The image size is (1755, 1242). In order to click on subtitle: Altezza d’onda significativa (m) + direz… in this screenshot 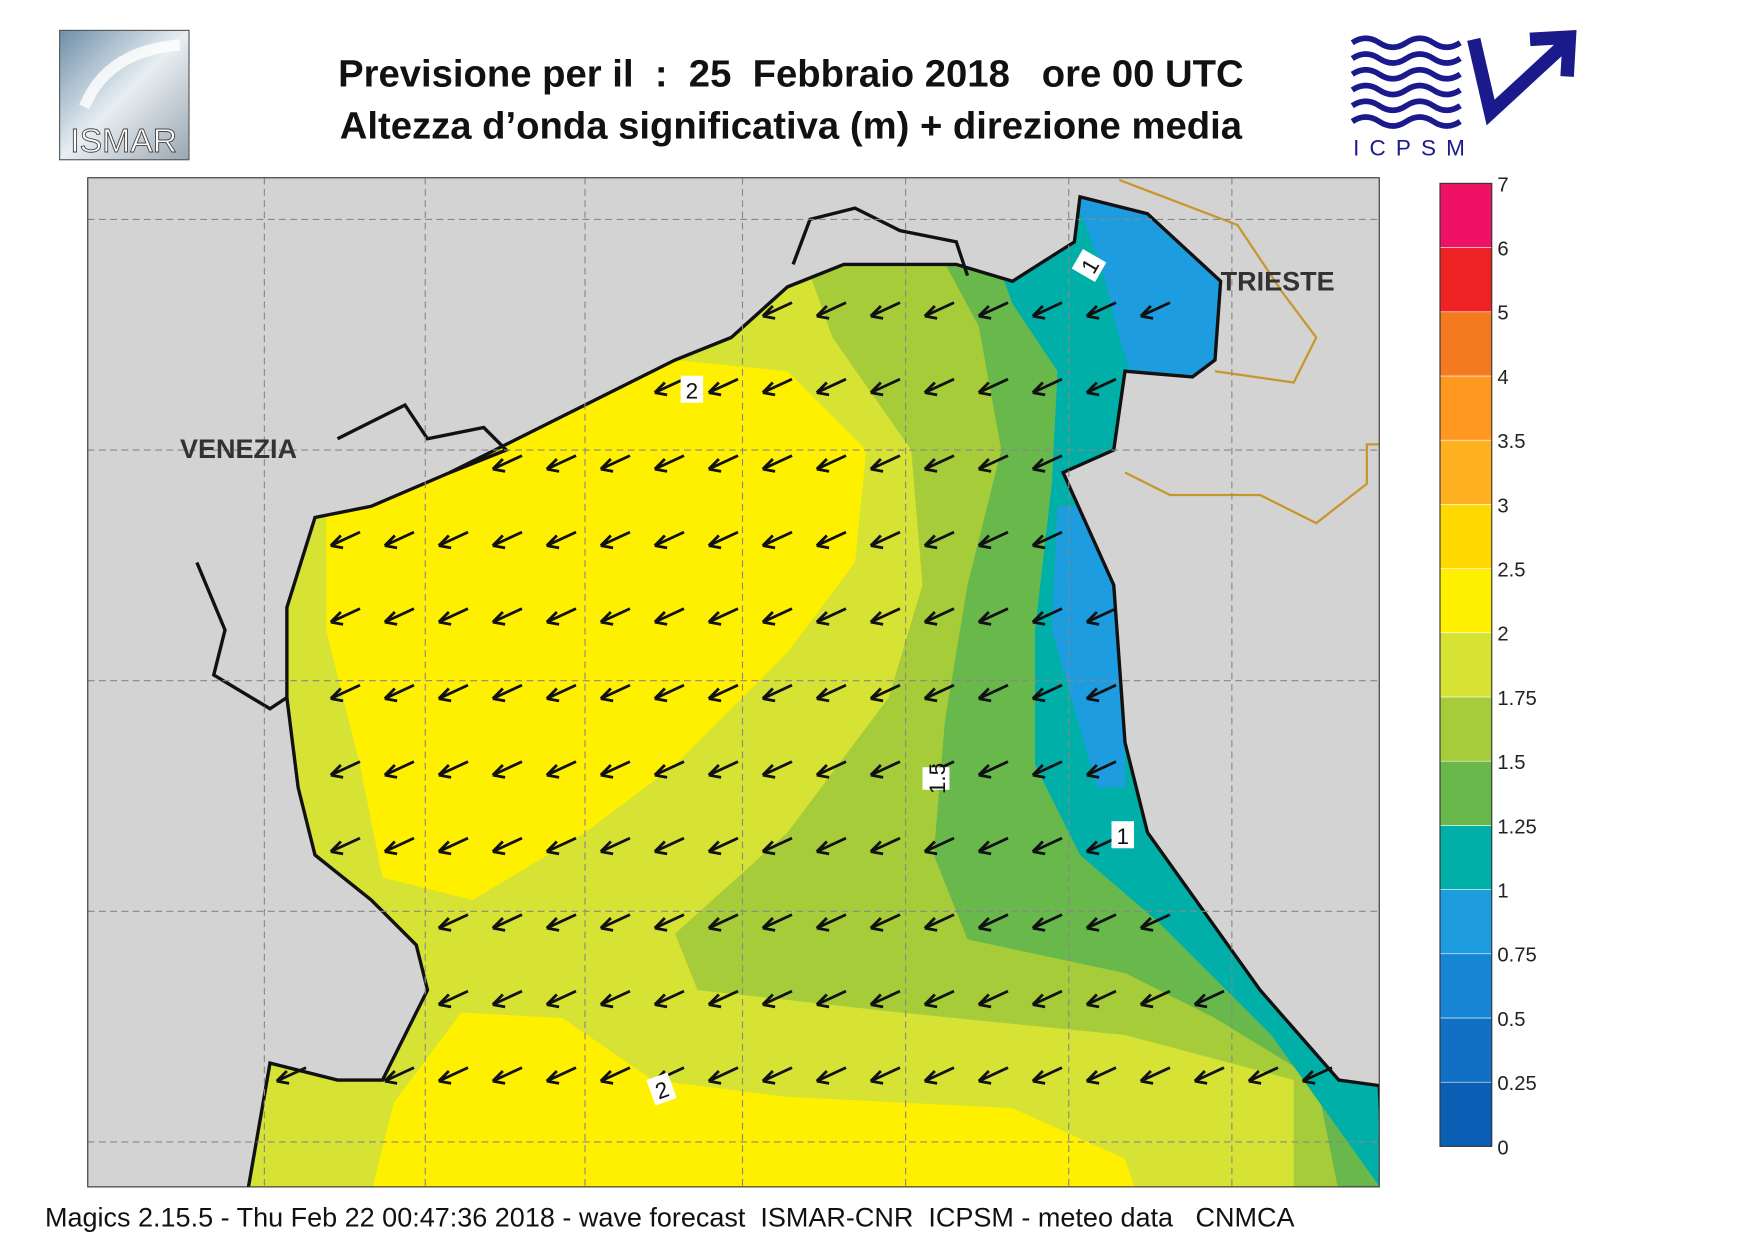, I will do `click(791, 125)`.